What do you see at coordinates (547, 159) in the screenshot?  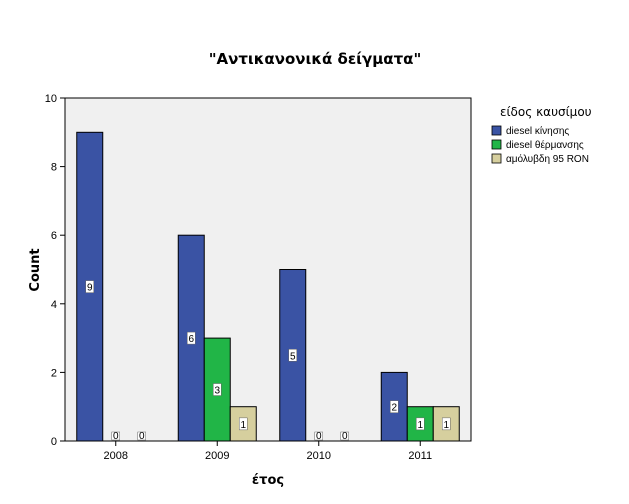 I see `legend-label: αμόλυβδη 95 RON` at bounding box center [547, 159].